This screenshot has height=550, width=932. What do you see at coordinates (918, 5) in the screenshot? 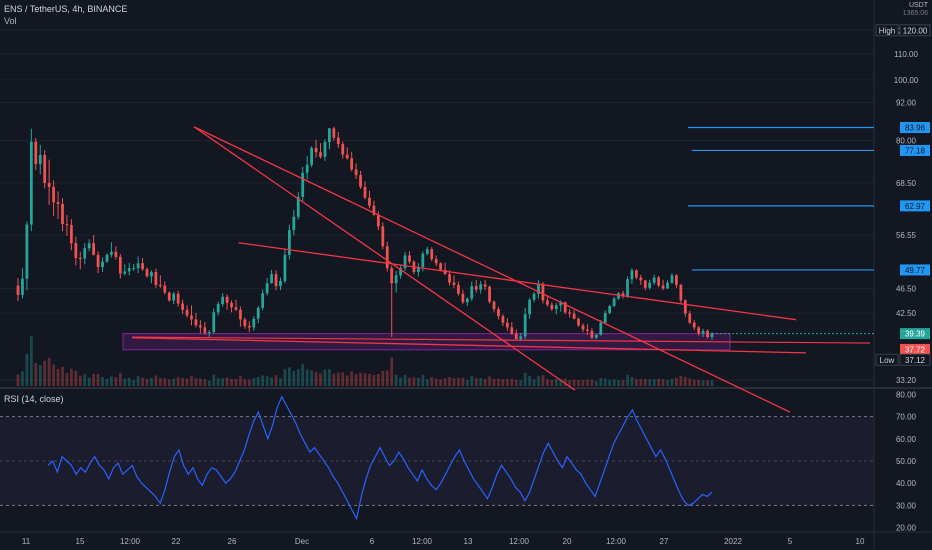
I see `currency-text: USDT` at bounding box center [918, 5].